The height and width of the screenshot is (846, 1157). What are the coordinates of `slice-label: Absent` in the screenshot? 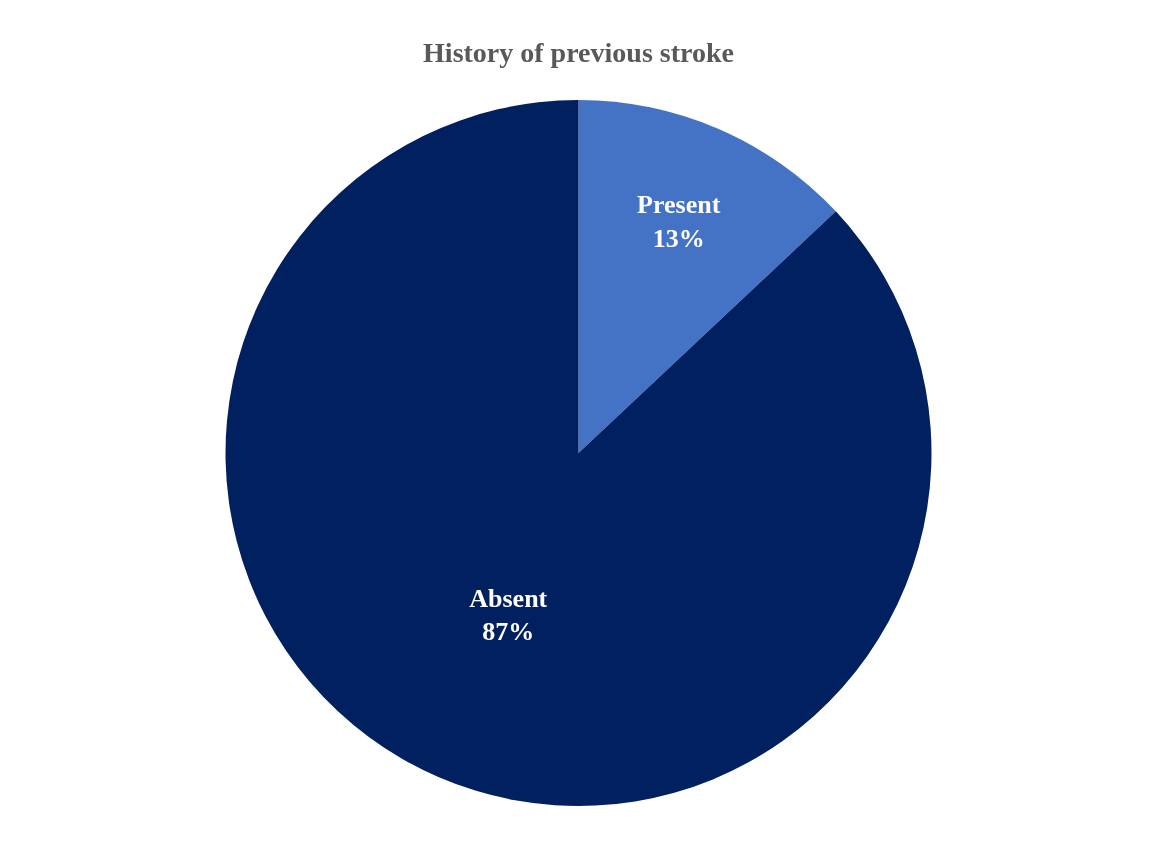 It's located at (508, 598).